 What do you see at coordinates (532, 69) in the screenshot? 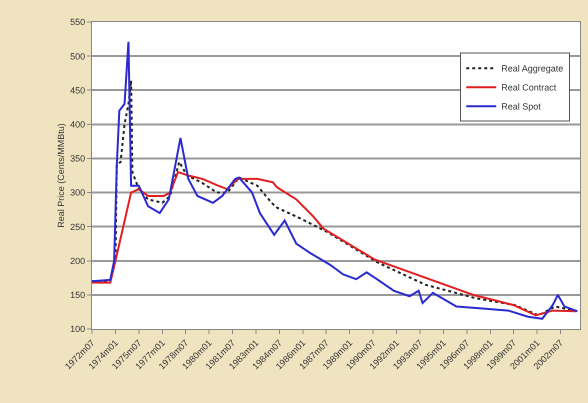
I see `legend-label: Real Aggregate` at bounding box center [532, 69].